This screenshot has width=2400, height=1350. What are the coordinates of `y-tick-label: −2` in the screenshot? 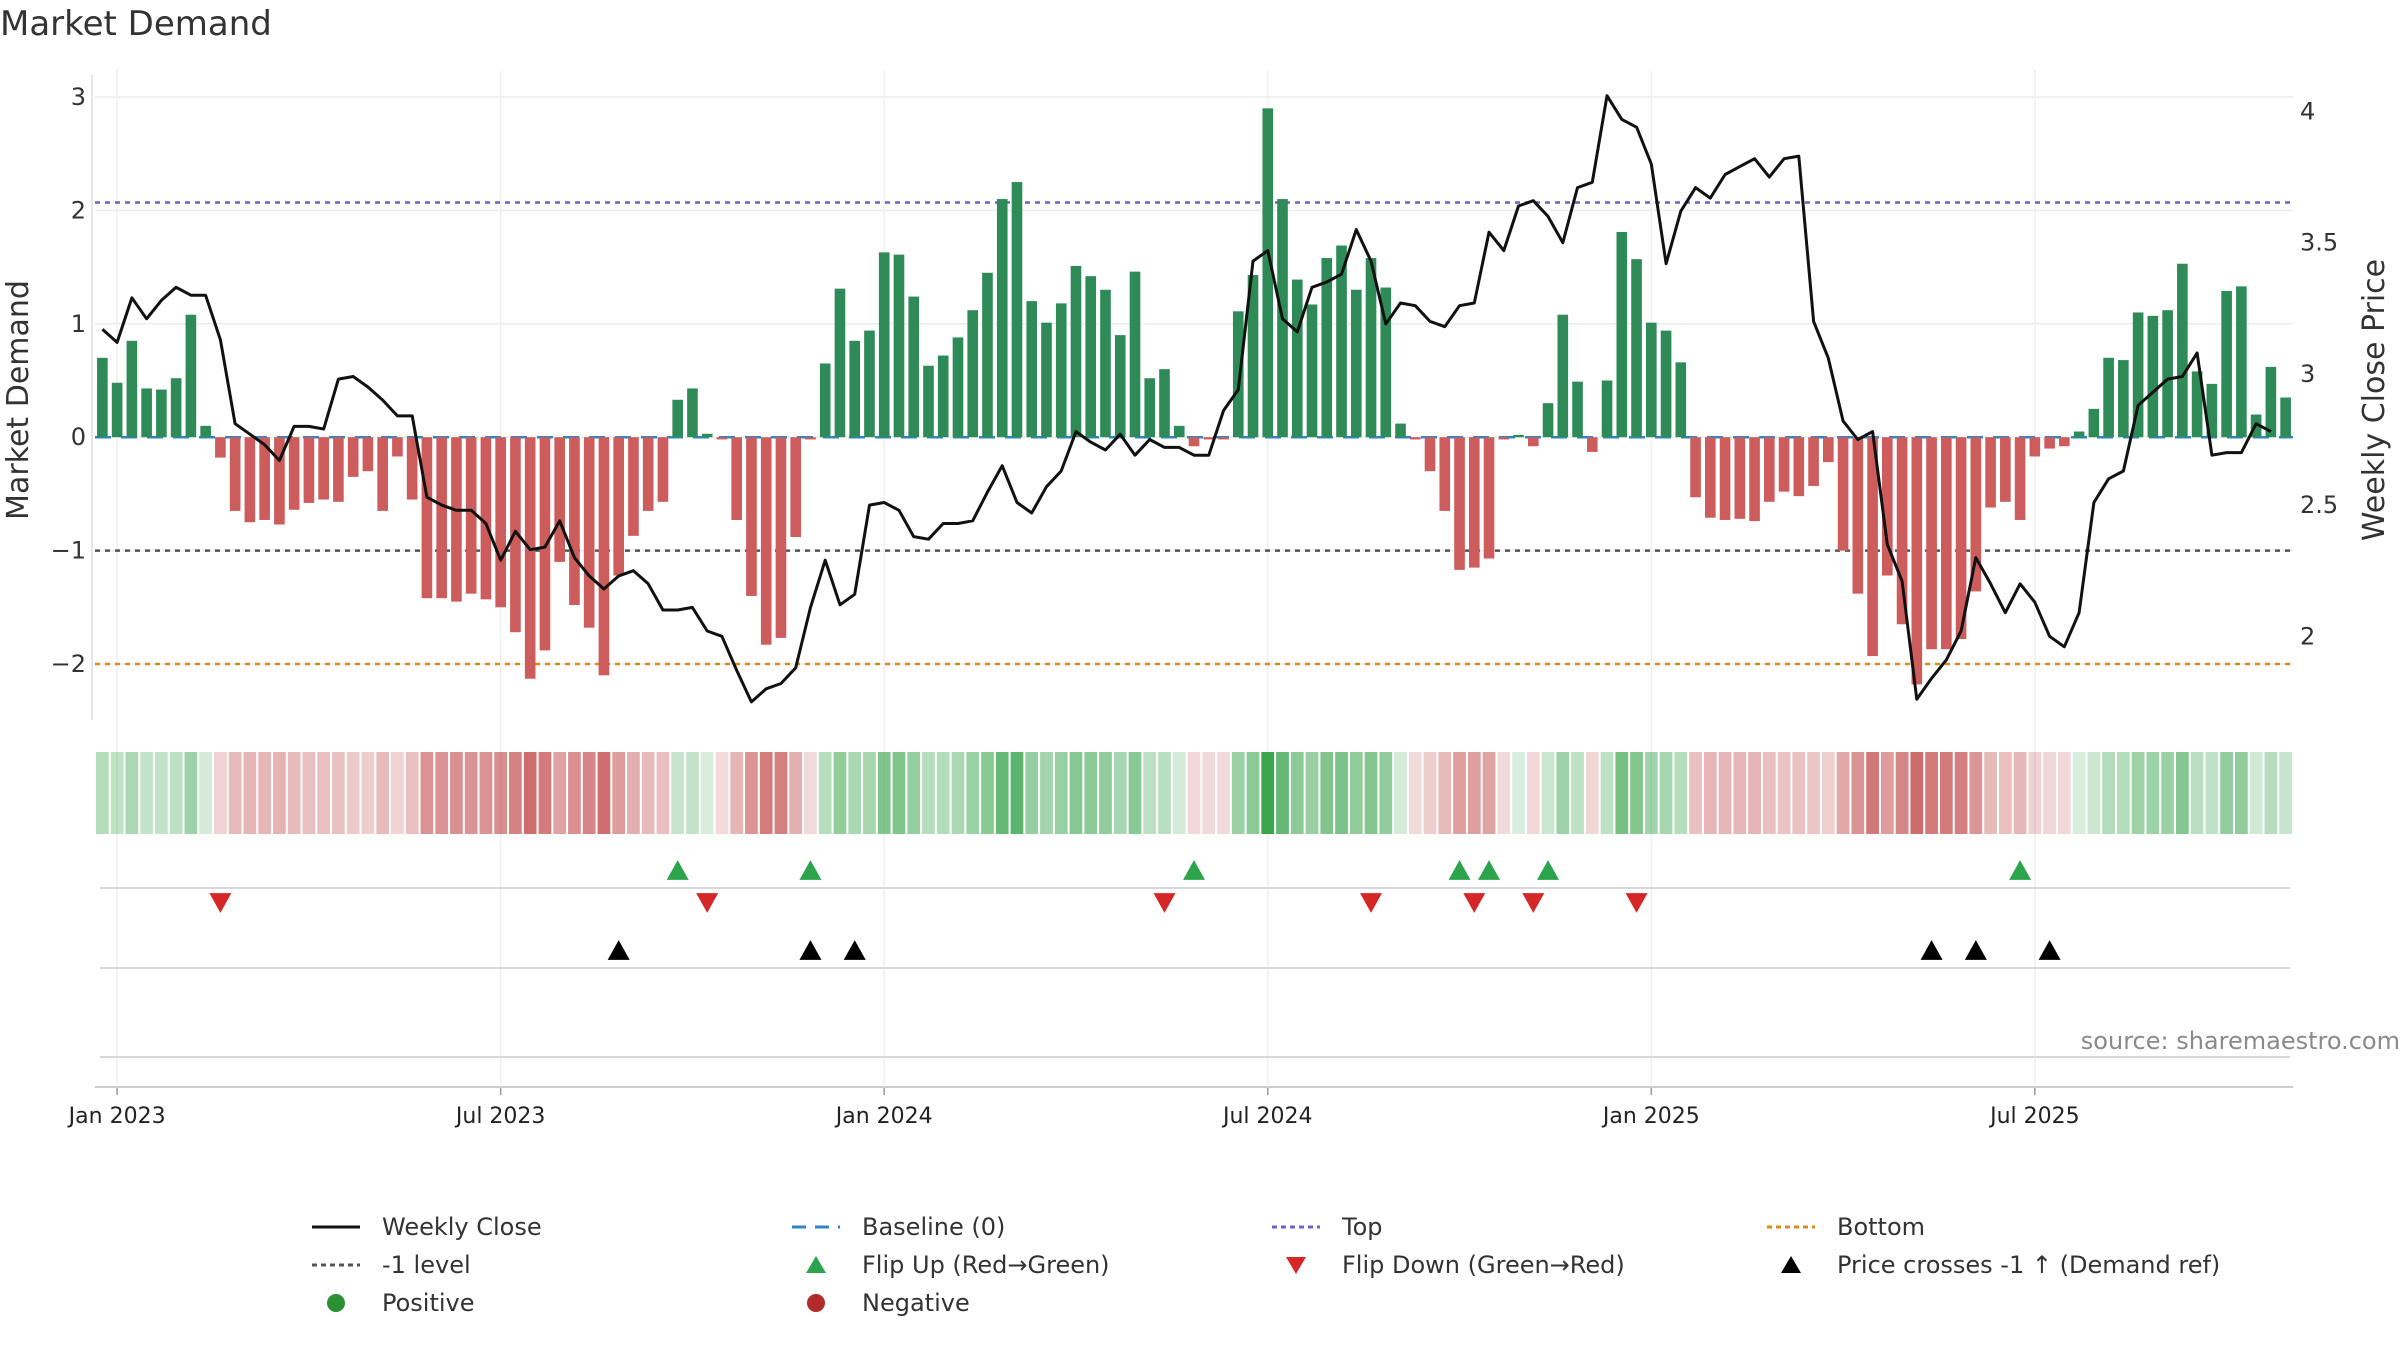 It's located at (68, 664).